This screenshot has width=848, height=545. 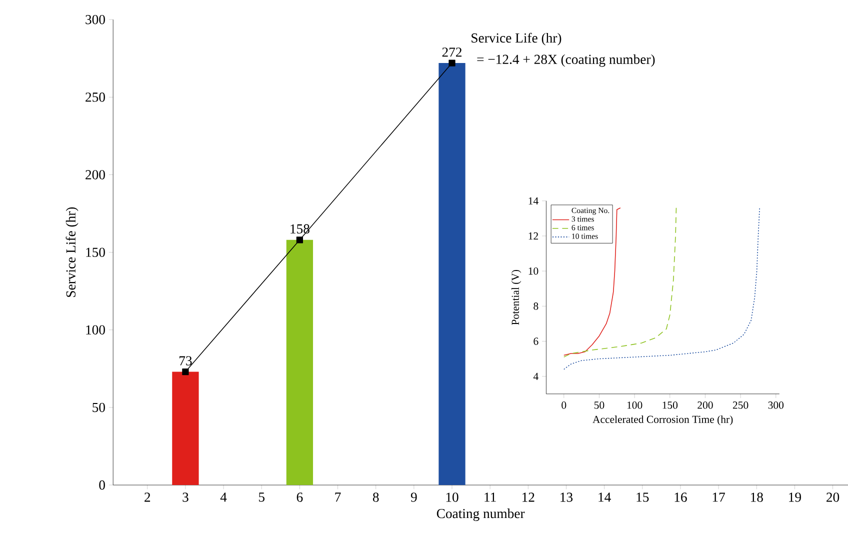 I want to click on x-tick-label: 3, so click(x=185, y=497).